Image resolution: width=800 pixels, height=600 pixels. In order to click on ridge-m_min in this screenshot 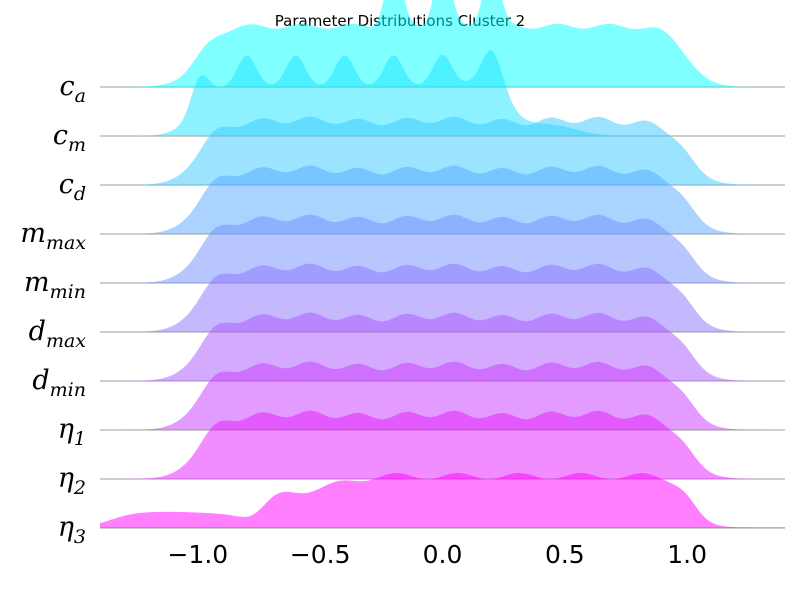, I will do `click(442, 248)`.